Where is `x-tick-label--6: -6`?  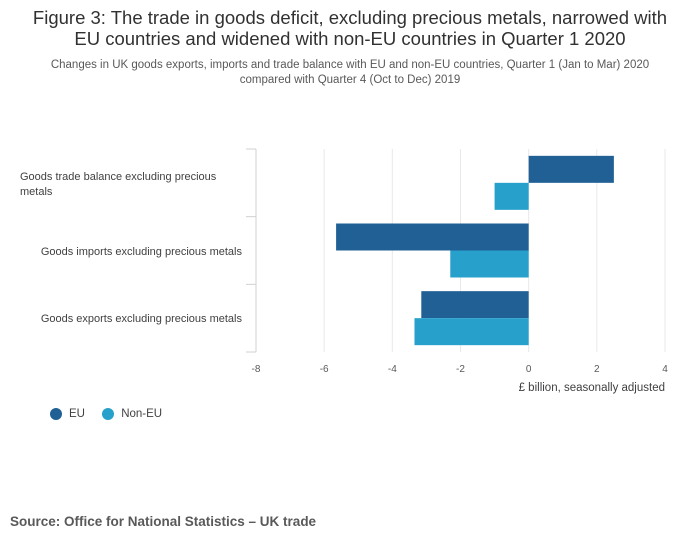 x-tick-label--6: -6 is located at coordinates (324, 369).